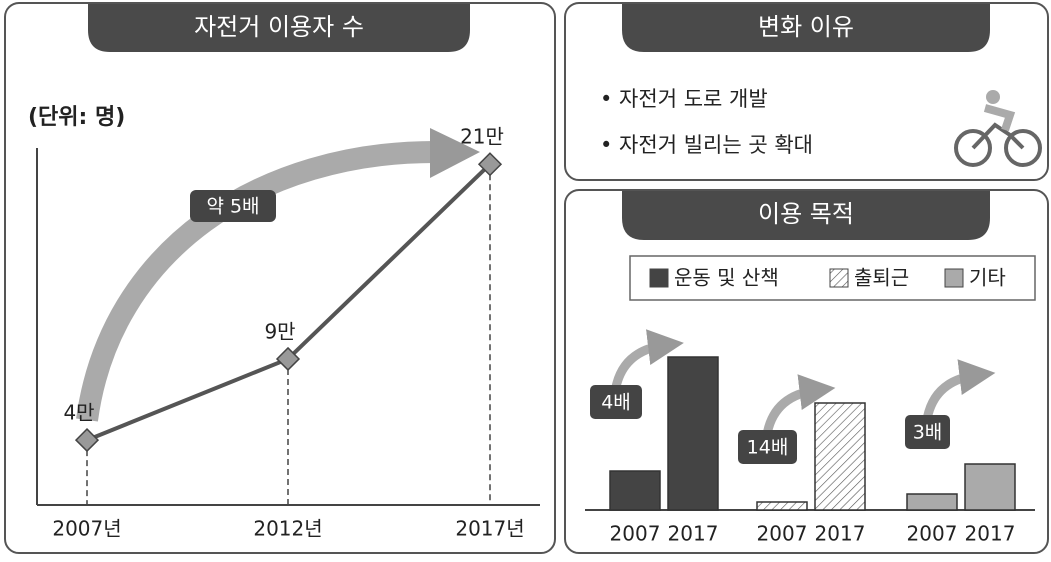  I want to click on annotation: 4배, so click(616, 403).